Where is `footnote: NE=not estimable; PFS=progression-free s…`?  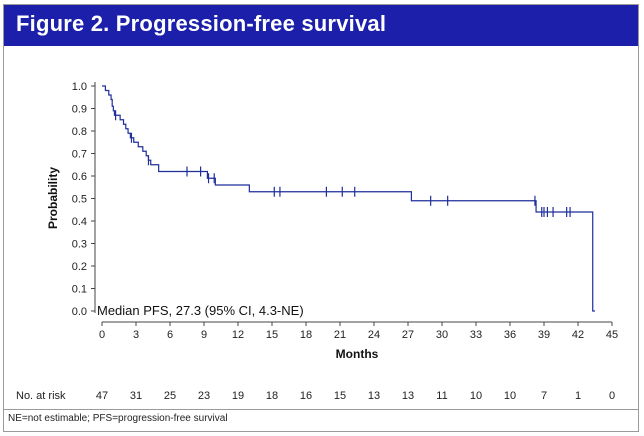
footnote: NE=not estimable; PFS=progression-free s… is located at coordinates (118, 418).